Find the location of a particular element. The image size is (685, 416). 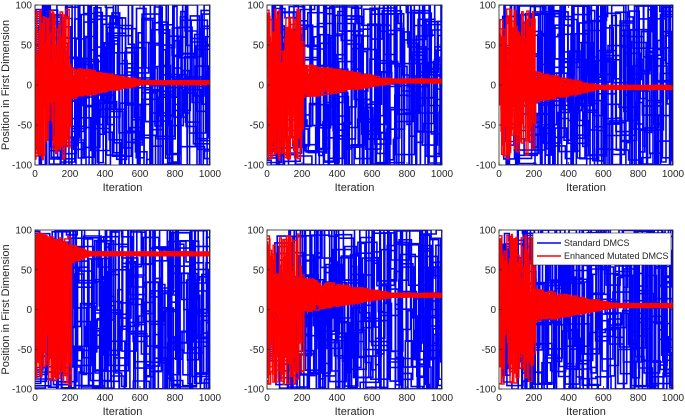

subplot-3: 0 200 400 600 800 1000 -100 -50 0 50 100 Iteration is located at coordinates (580, 98).